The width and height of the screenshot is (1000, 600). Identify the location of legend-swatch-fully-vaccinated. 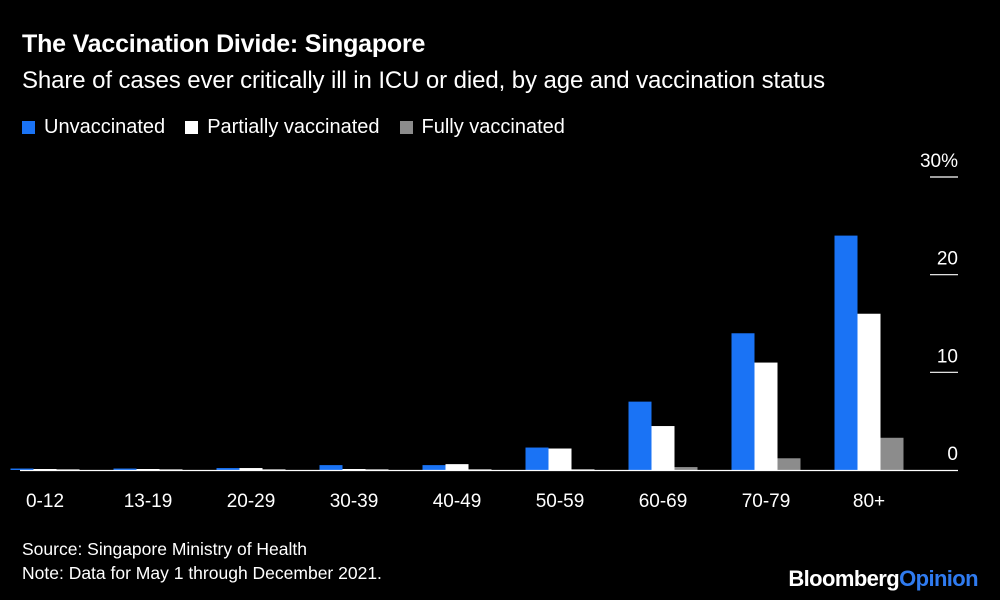
(406, 127).